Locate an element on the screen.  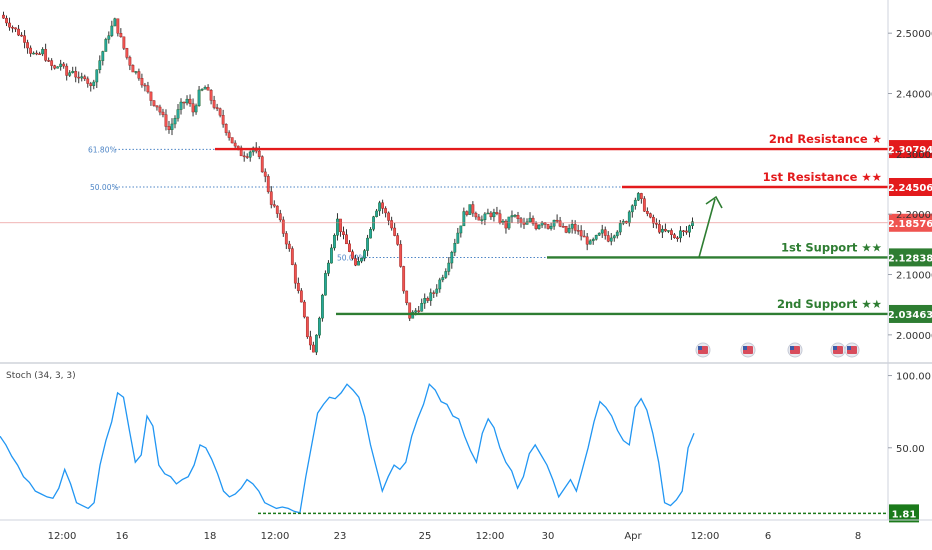
current-price-label: 2.18576 is located at coordinates (910, 224).